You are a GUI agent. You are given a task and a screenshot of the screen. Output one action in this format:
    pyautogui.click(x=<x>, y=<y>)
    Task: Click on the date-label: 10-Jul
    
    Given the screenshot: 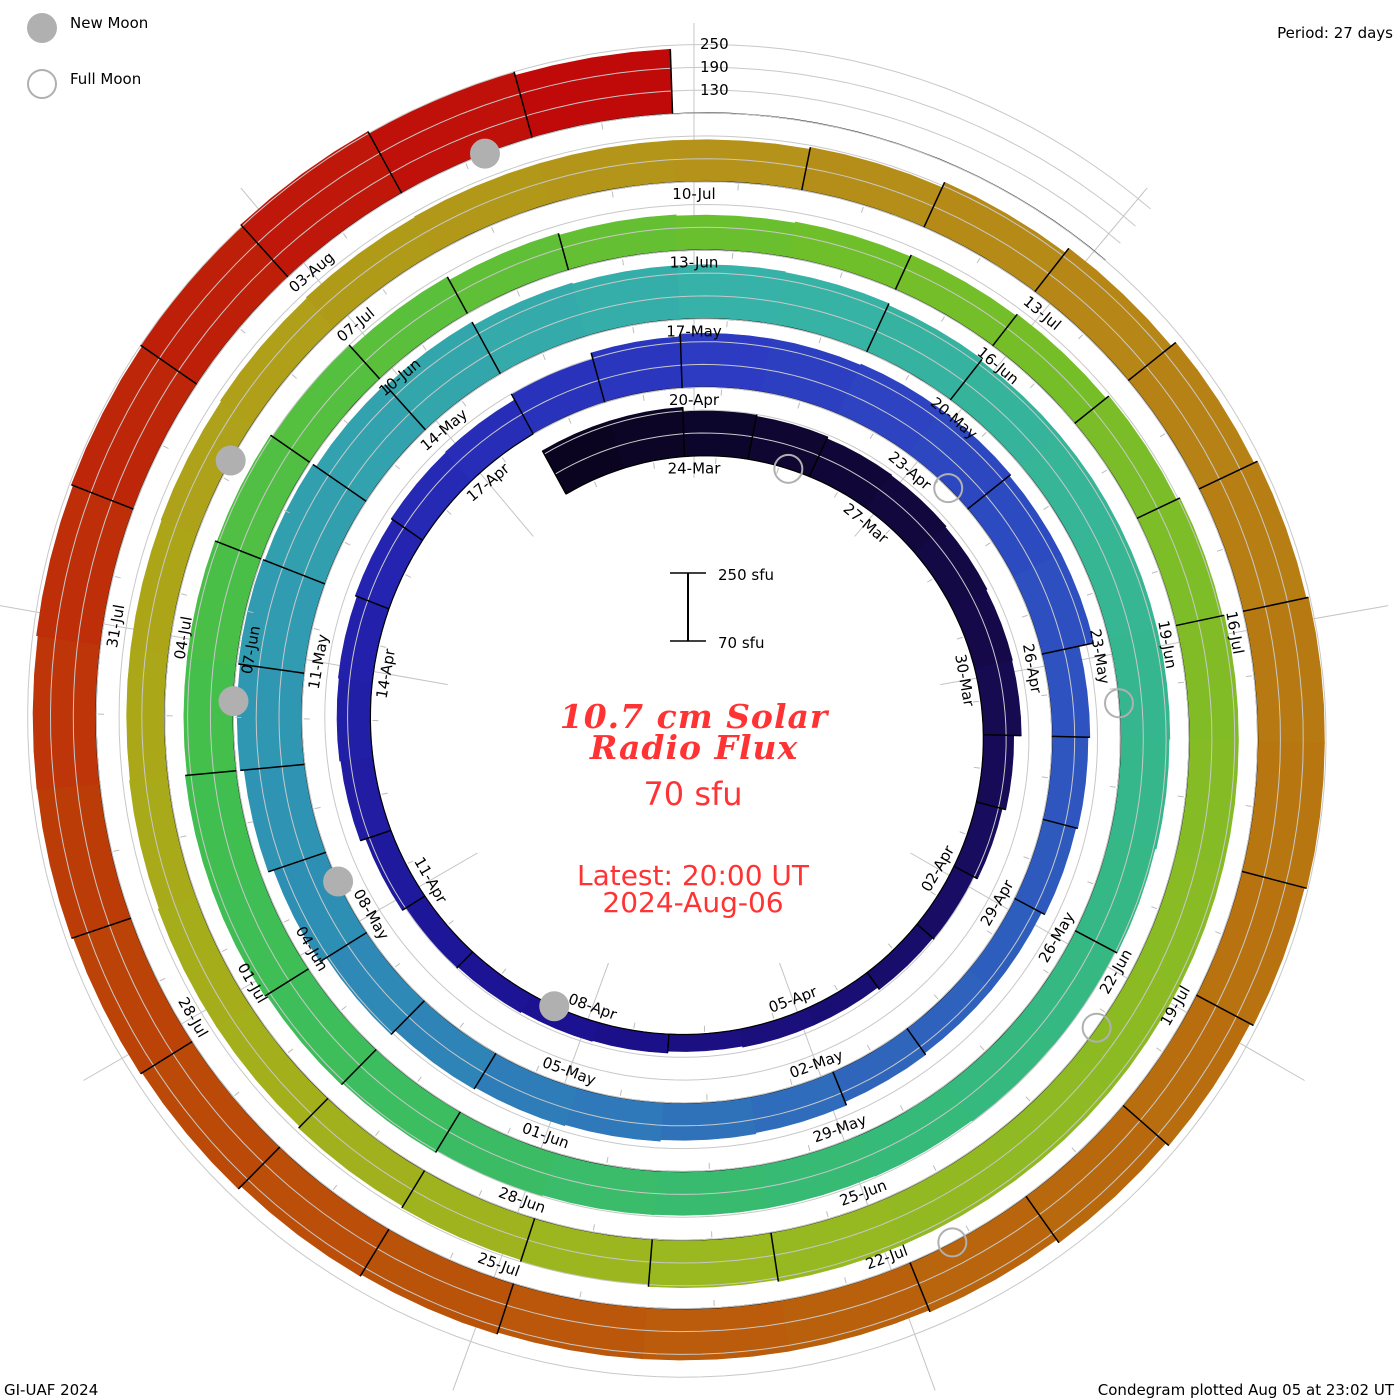 What is the action you would take?
    pyautogui.click(x=693, y=194)
    